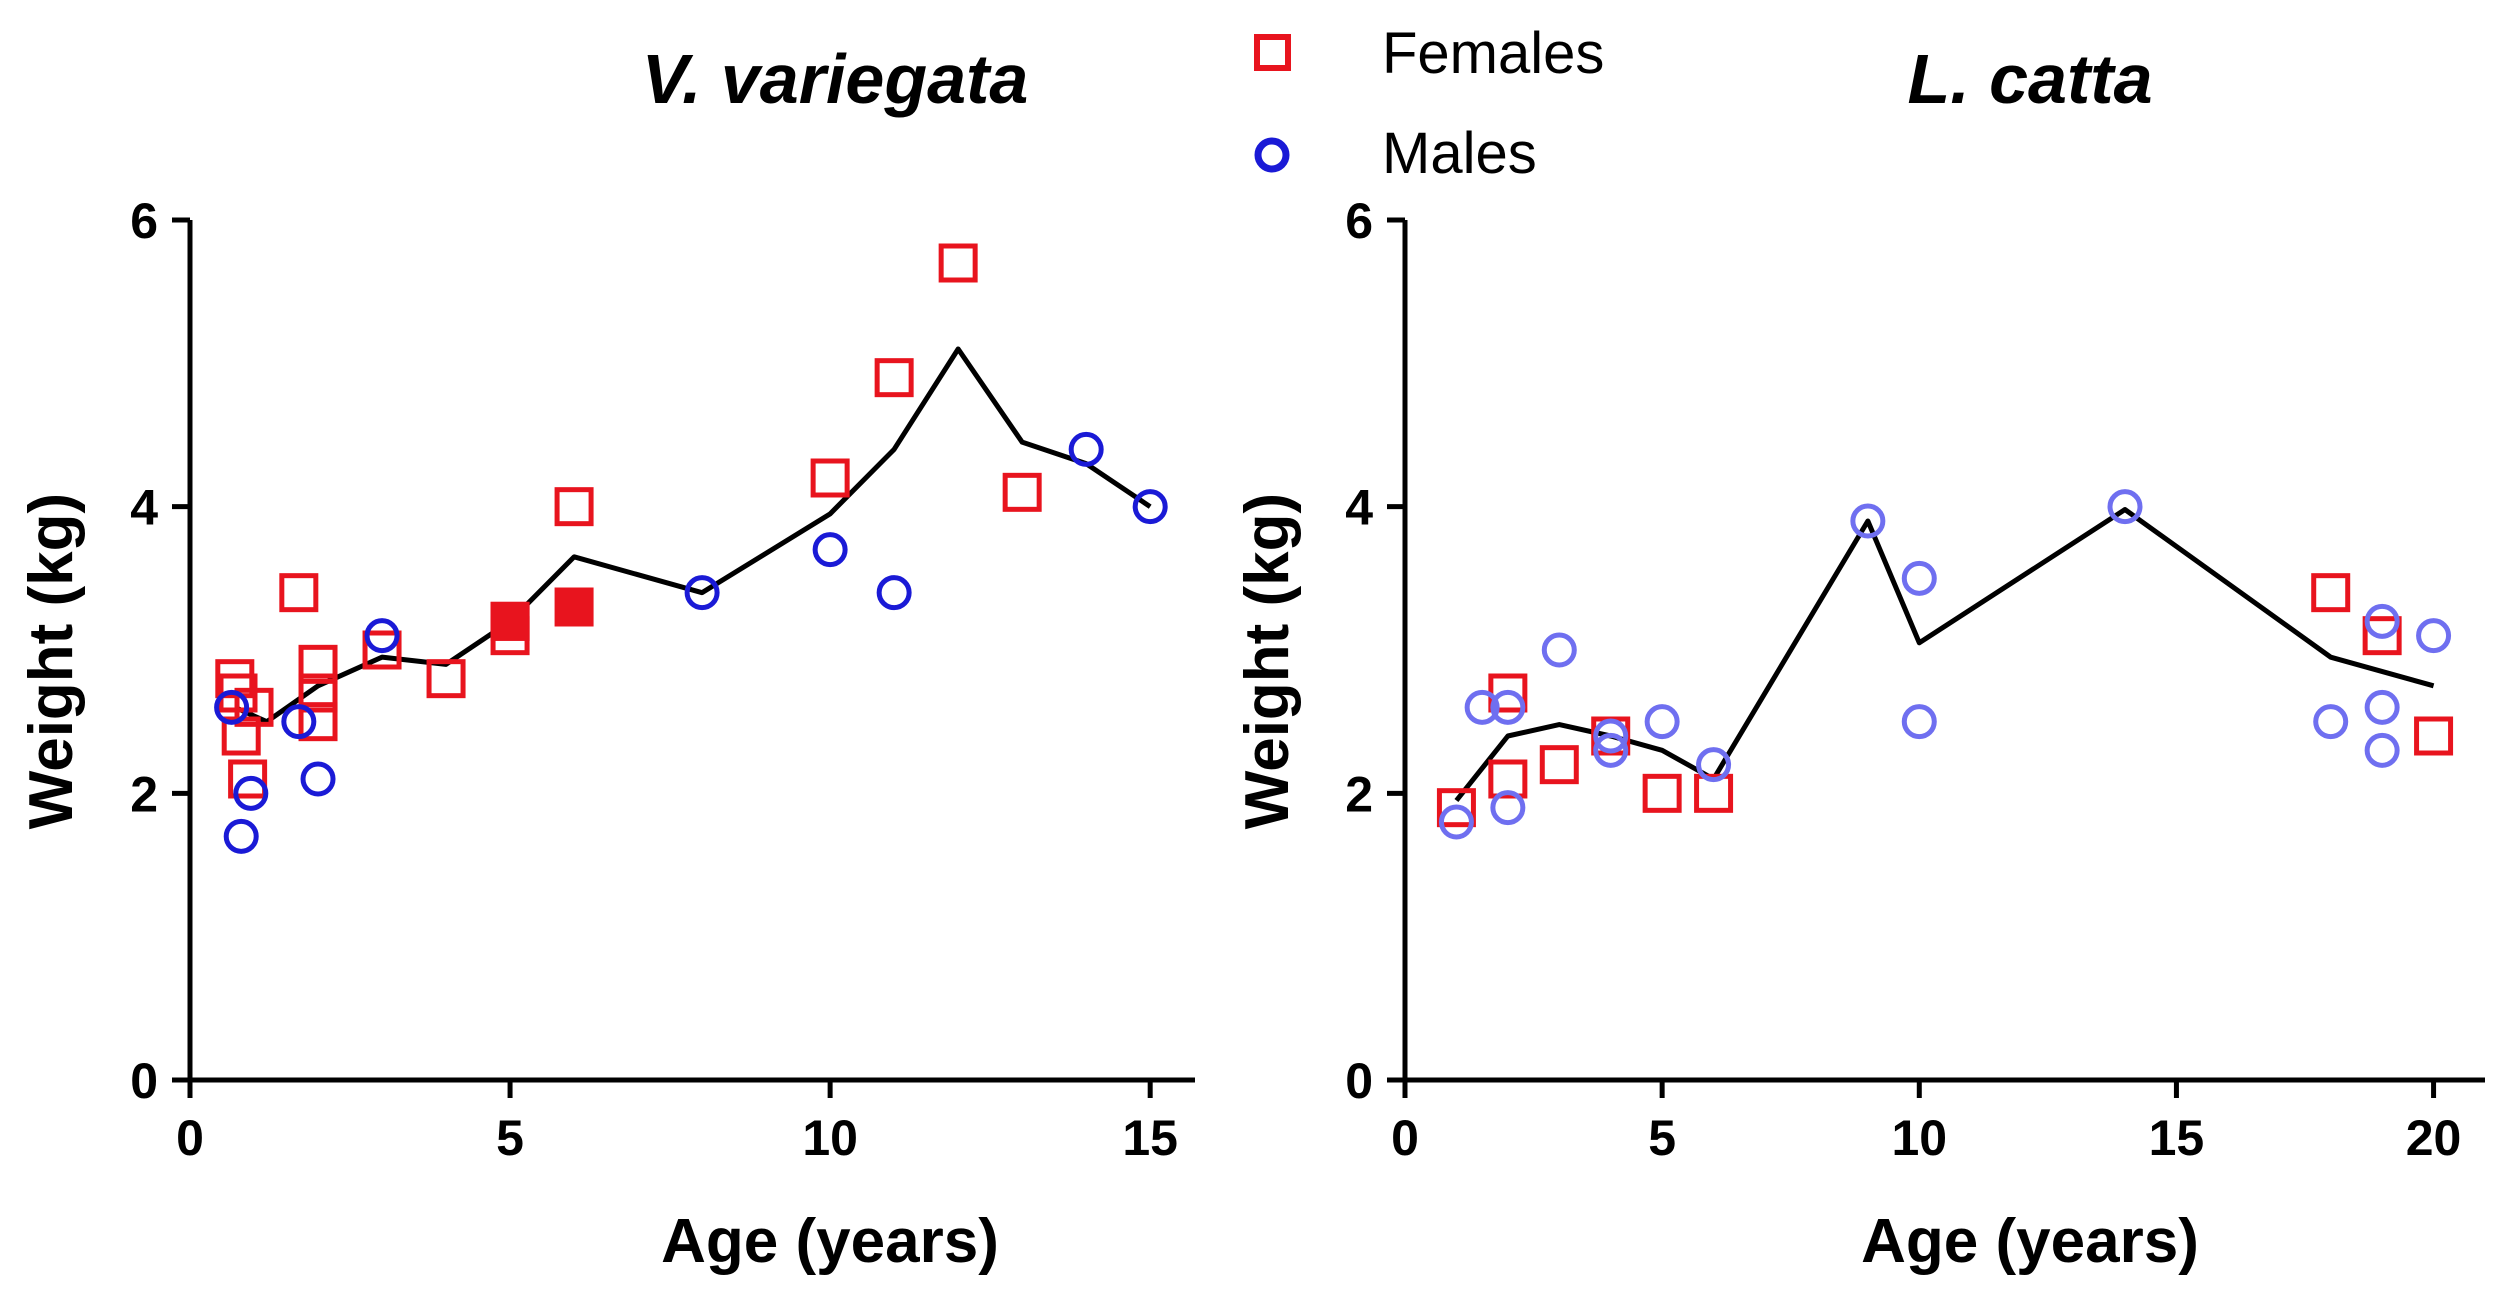 The image size is (2504, 1304). Describe the element at coordinates (1493, 53) in the screenshot. I see `legend-females-label: Females` at that location.